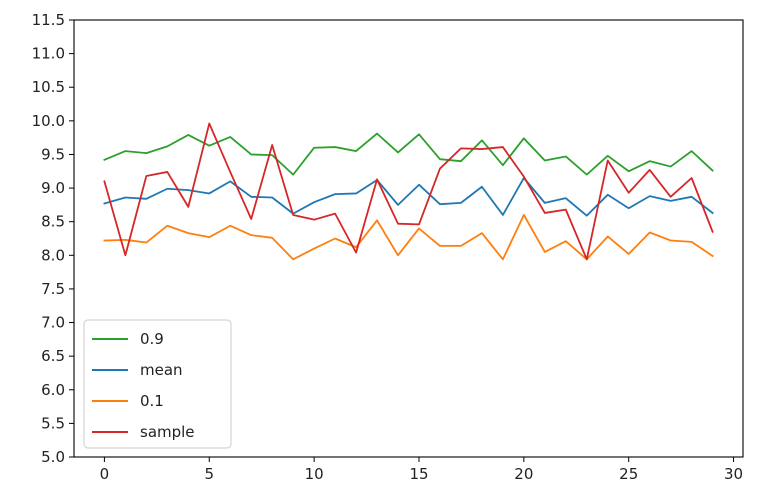  I want to click on x-tick-label: 20, so click(523, 474).